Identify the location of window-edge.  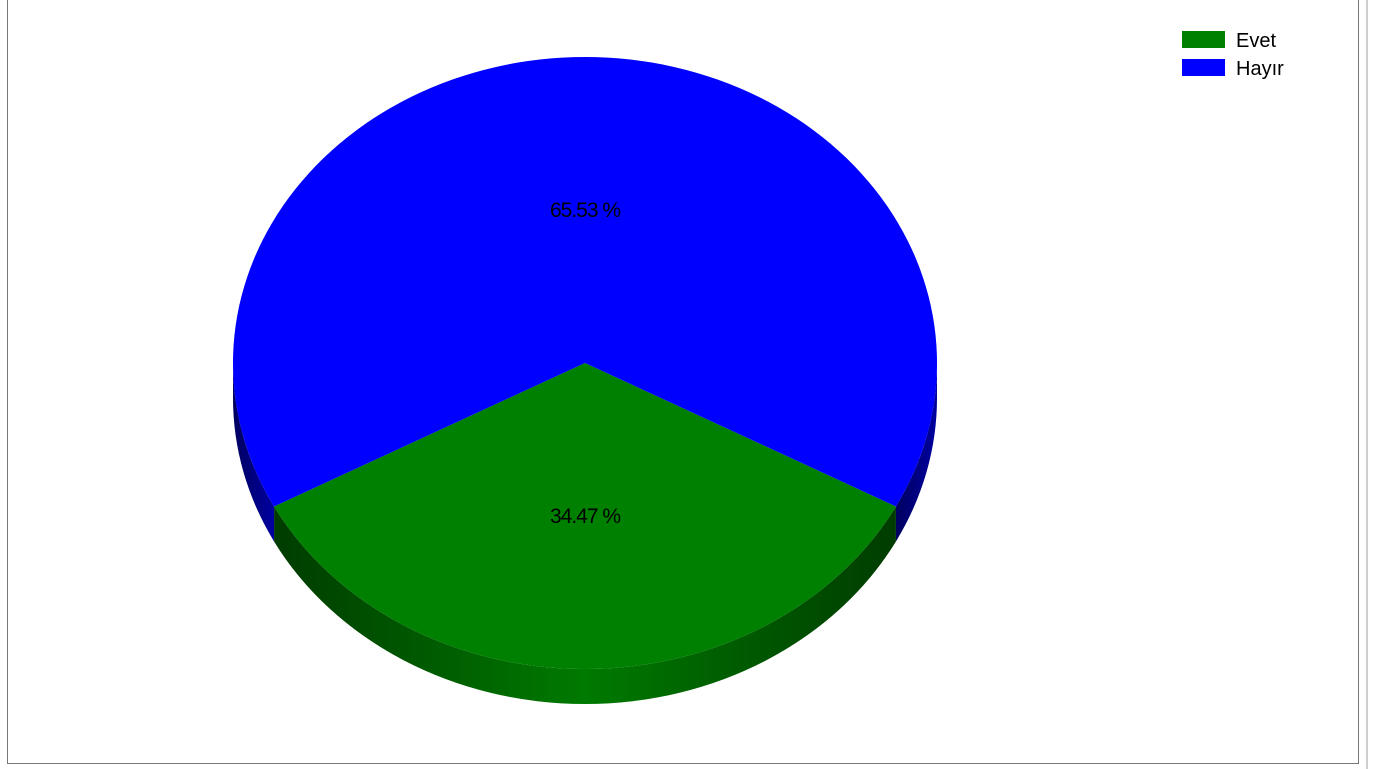
(1367, 384).